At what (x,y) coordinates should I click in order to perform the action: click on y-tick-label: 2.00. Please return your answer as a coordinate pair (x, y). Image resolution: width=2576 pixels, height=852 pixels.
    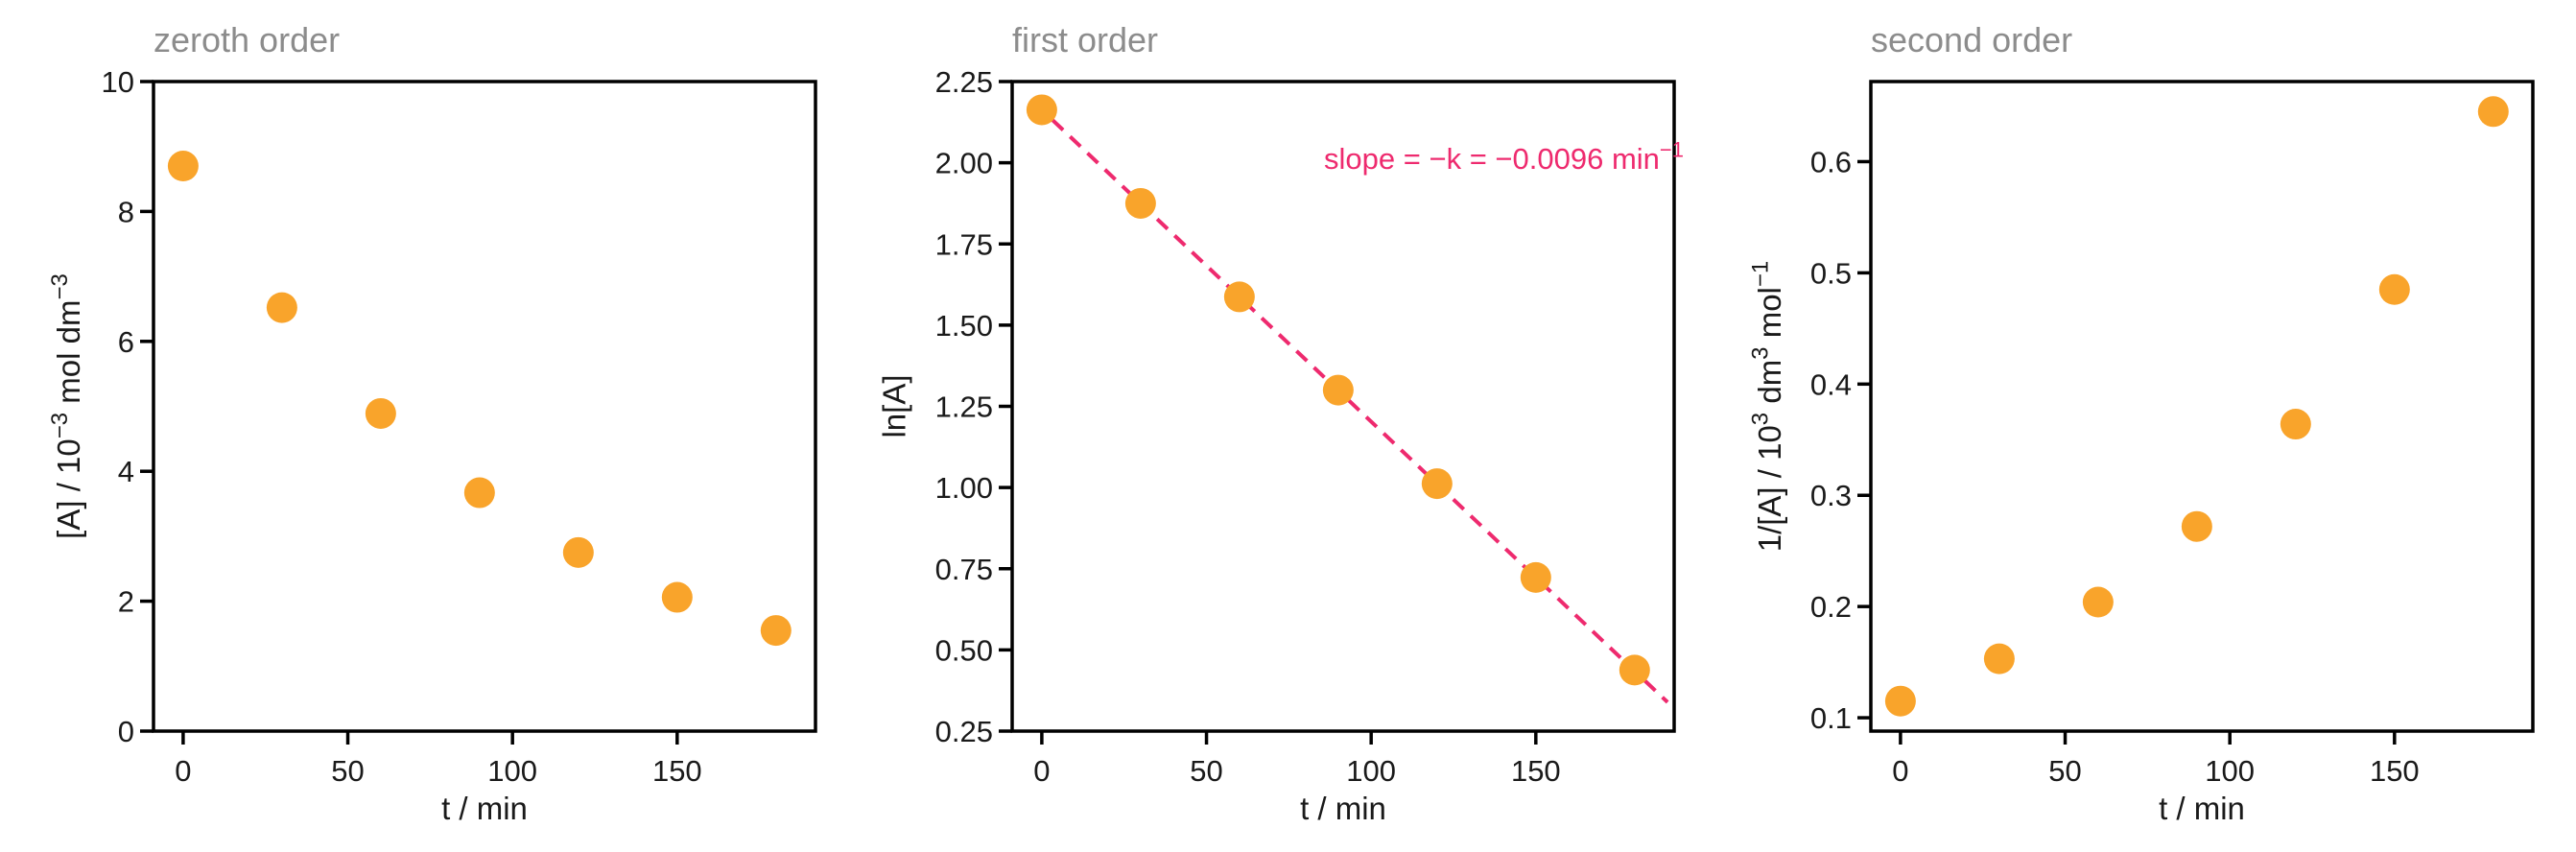
    Looking at the image, I should click on (964, 163).